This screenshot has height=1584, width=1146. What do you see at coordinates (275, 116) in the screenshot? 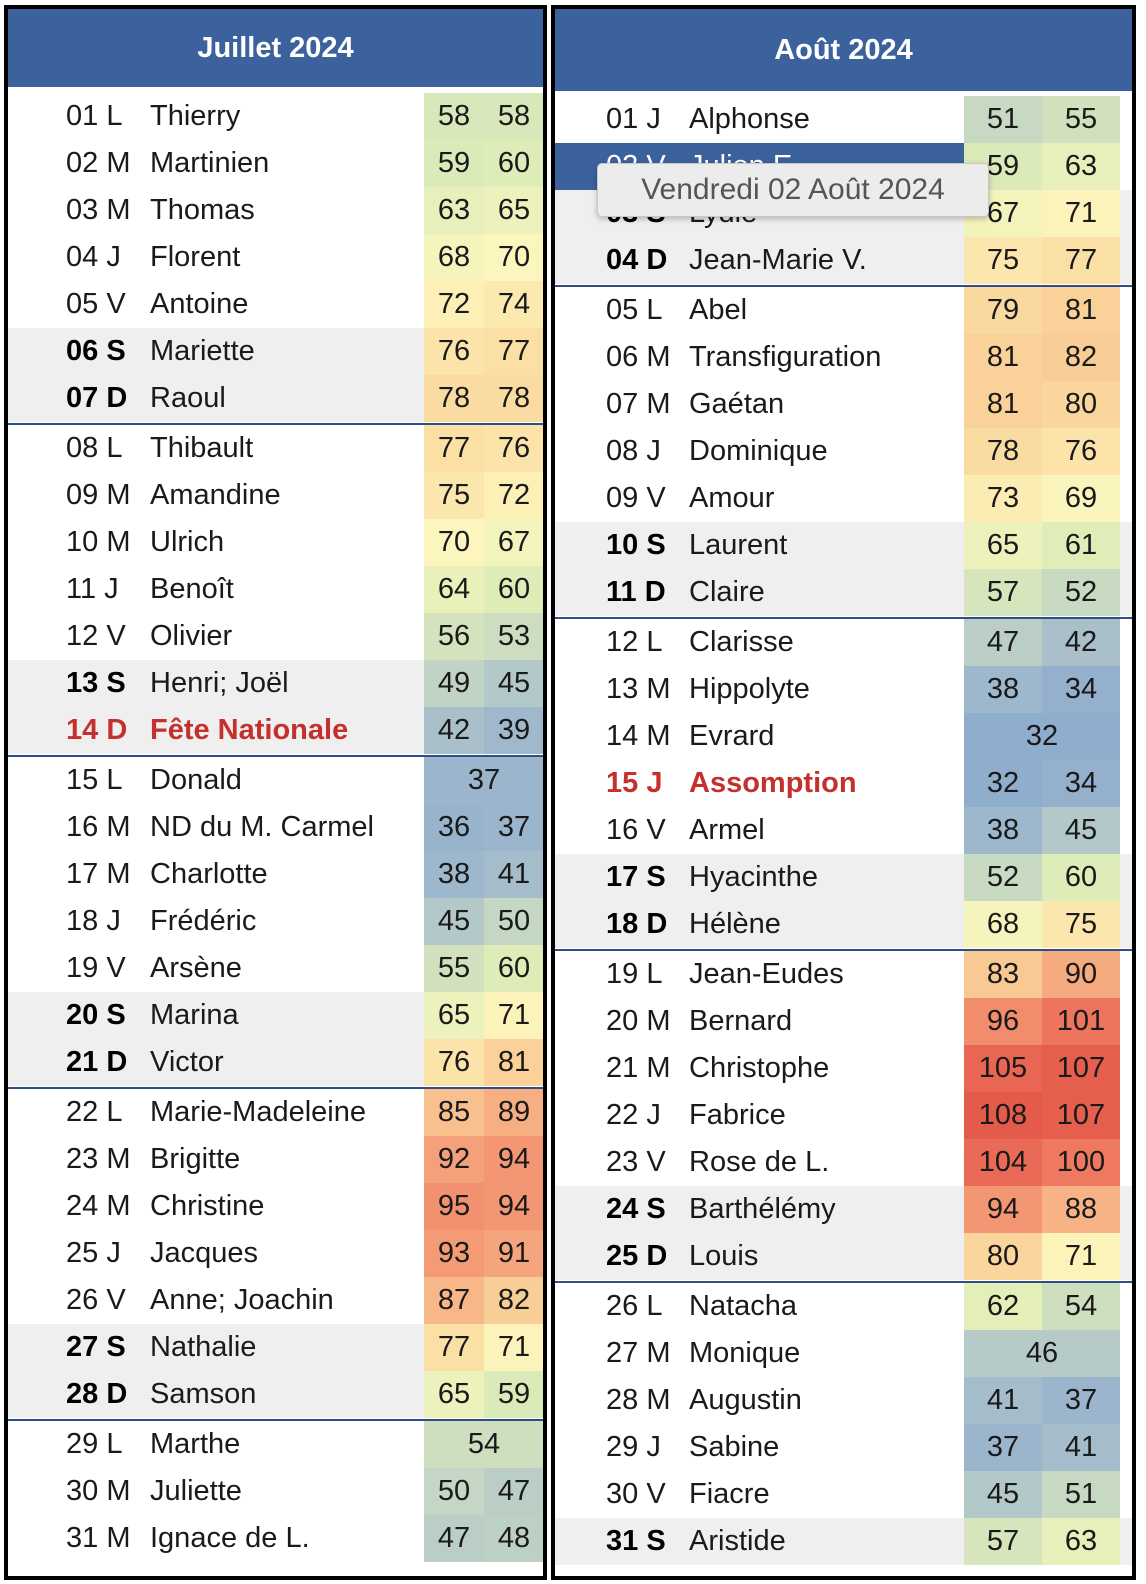
I see `day-row: 01 L Thierry` at bounding box center [275, 116].